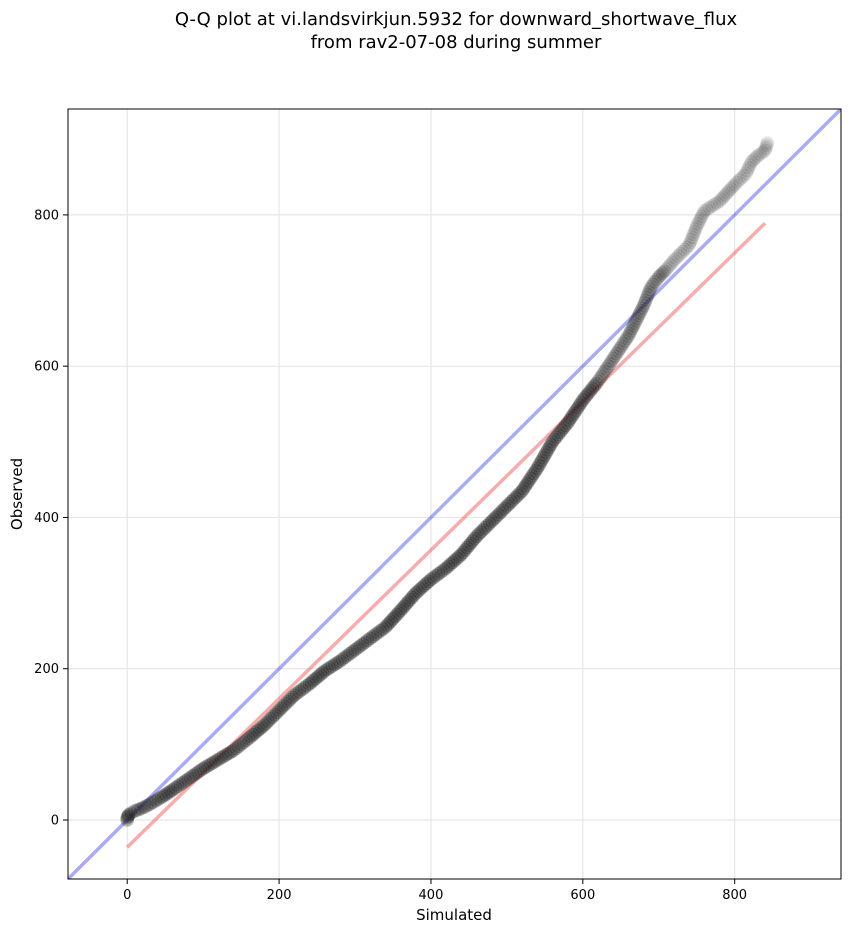 The image size is (851, 934). Describe the element at coordinates (456, 42) in the screenshot. I see `chart-title-line-2: from rav2-07-08 during summer` at that location.